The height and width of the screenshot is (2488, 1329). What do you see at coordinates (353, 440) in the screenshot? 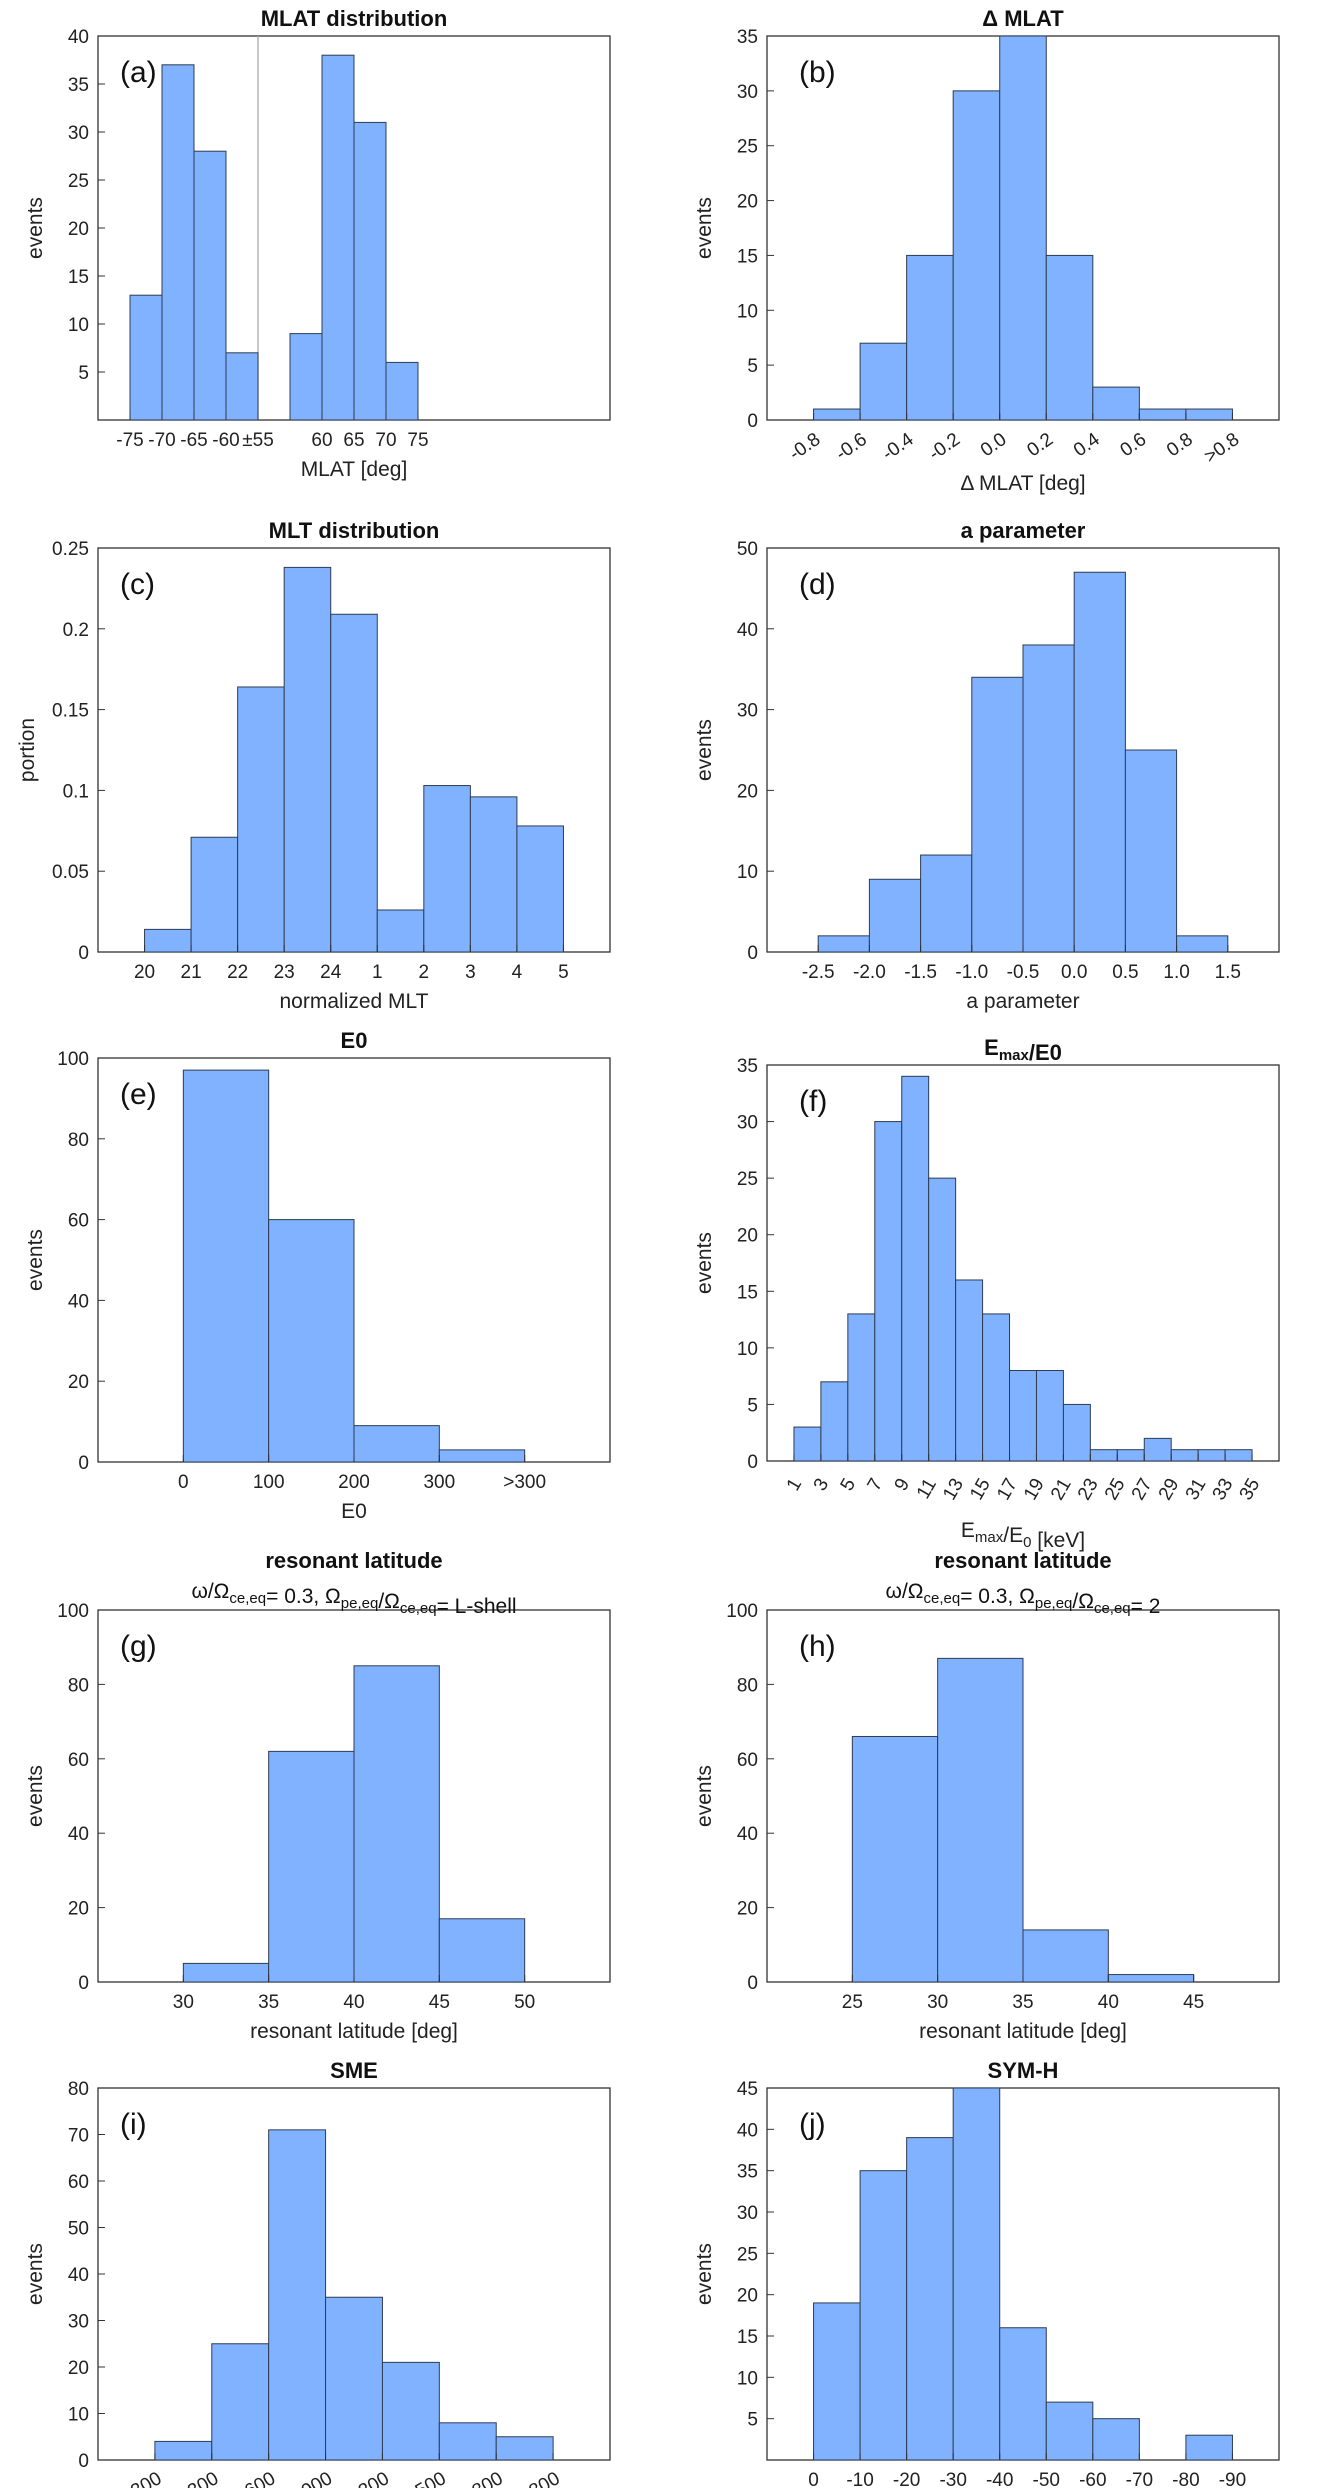
I see `x-tick-label: 65` at bounding box center [353, 440].